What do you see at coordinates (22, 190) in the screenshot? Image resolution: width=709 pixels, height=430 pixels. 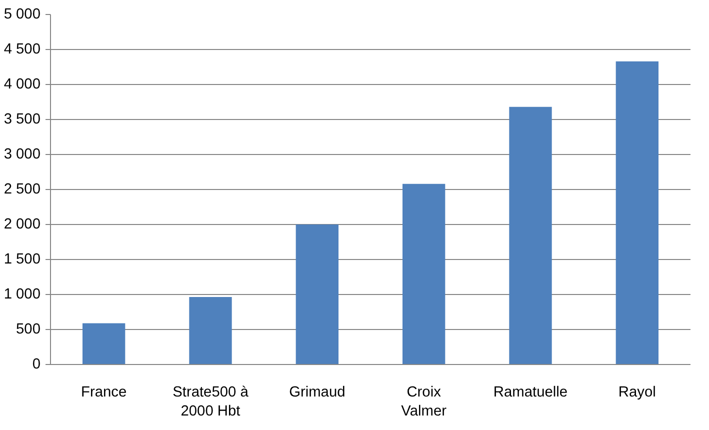 I see `y-tick-label: 2 500` at bounding box center [22, 190].